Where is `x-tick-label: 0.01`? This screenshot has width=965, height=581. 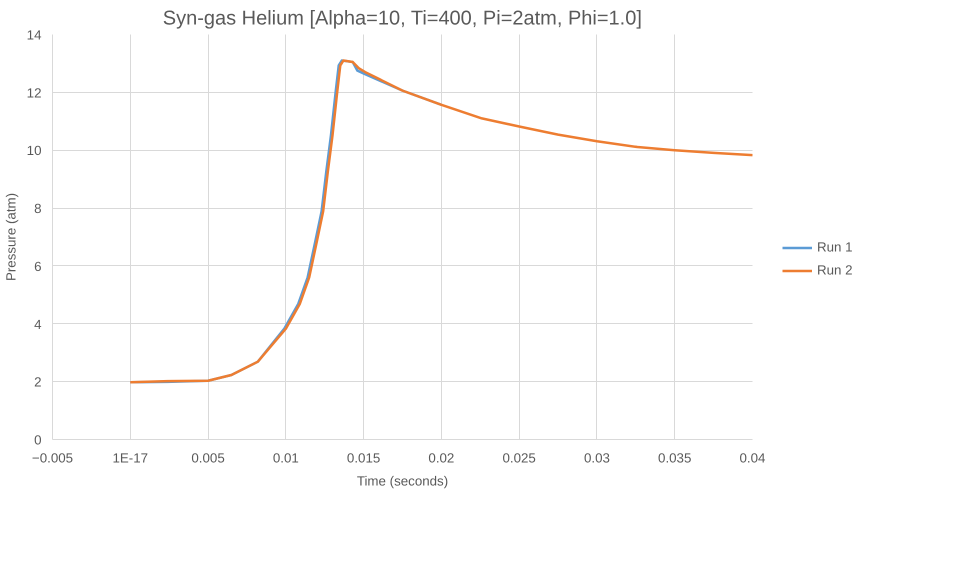 x-tick-label: 0.01 is located at coordinates (285, 458).